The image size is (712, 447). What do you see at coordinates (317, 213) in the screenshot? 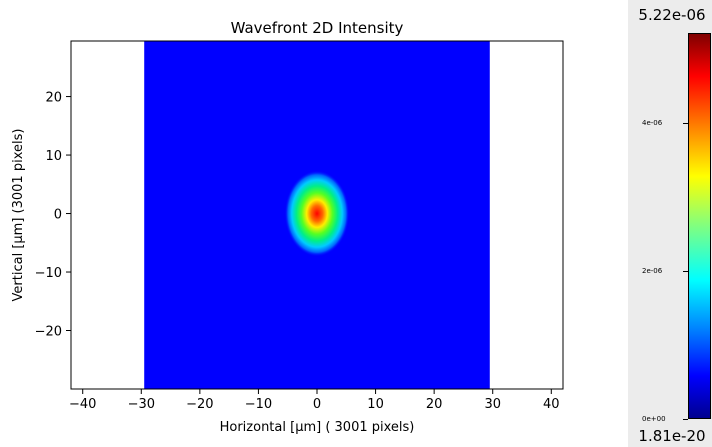
I see `intensity-spot` at bounding box center [317, 213].